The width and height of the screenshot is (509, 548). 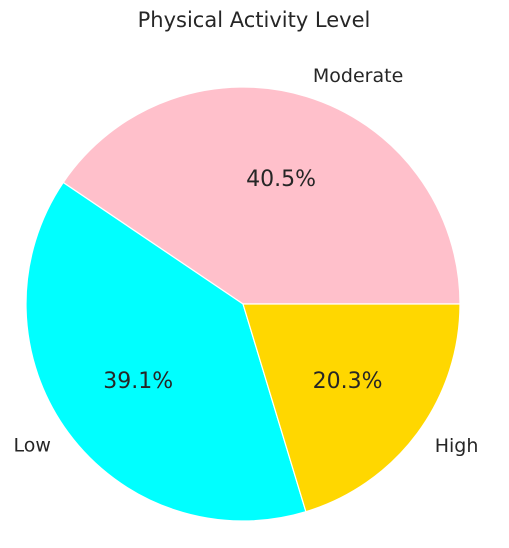 I want to click on chart-title: Physical Activity Level, so click(x=254, y=20).